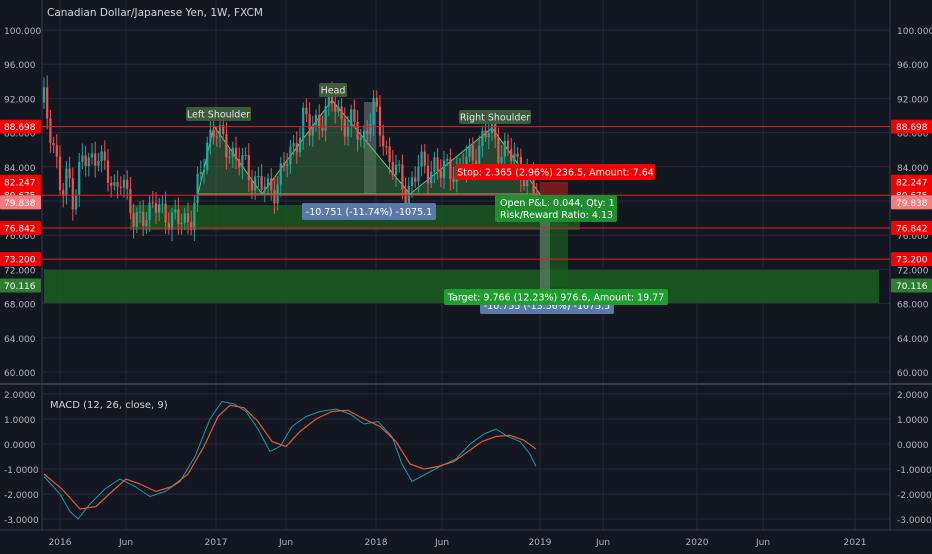  Describe the element at coordinates (913, 306) in the screenshot. I see `right-price-tick: 68.000` at that location.